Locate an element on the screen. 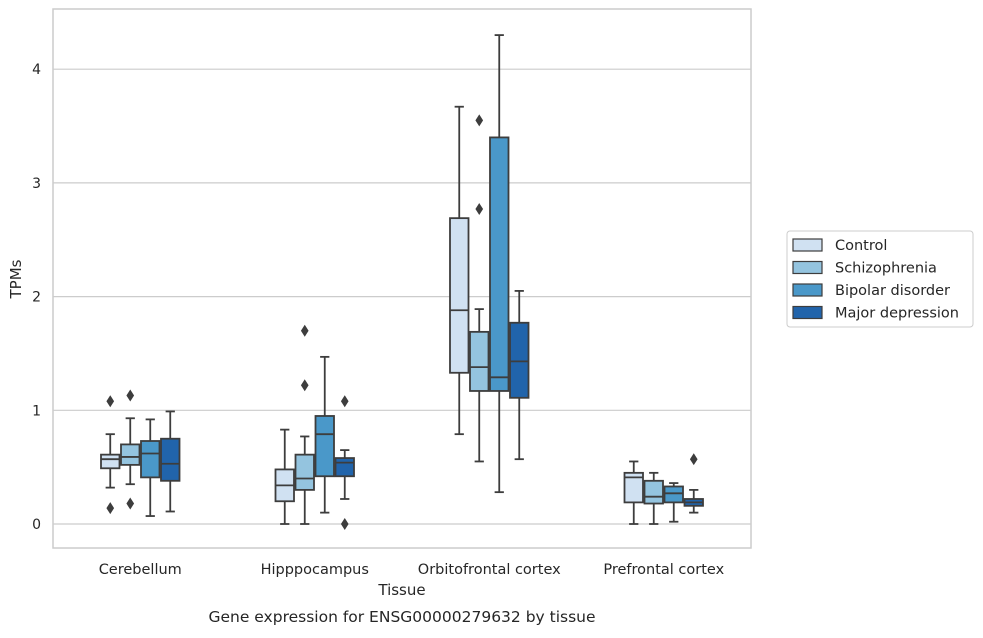 The height and width of the screenshot is (638, 983). y-tick-label: 2 is located at coordinates (36, 298).